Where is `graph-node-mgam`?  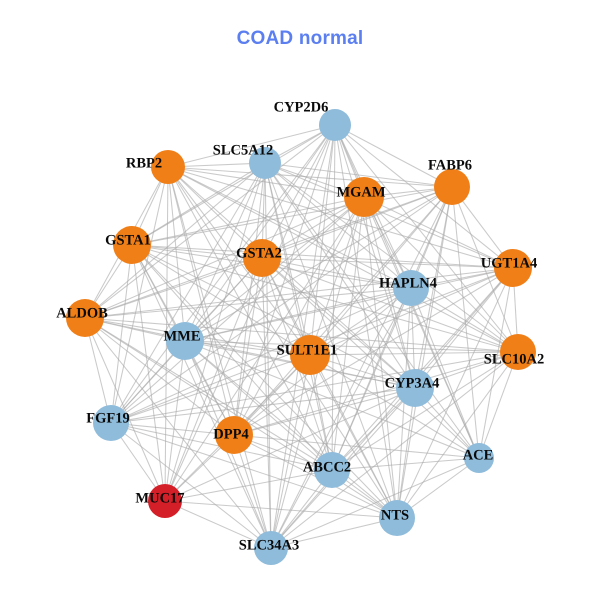
graph-node-mgam is located at coordinates (364, 197).